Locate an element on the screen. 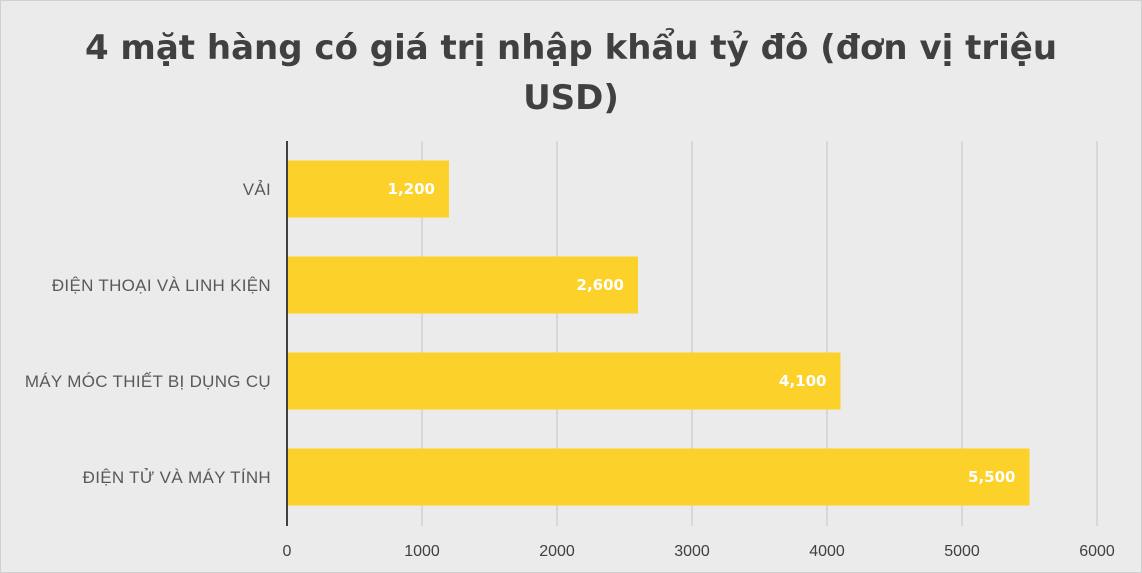  x-tick-label-0: 0 is located at coordinates (287, 551).